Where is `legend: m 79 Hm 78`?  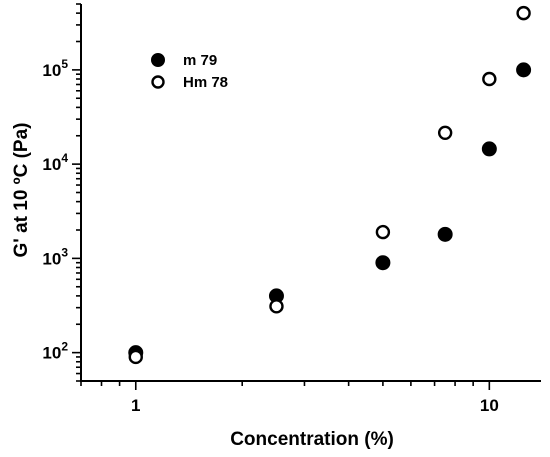 legend: m 79 Hm 78 is located at coordinates (189, 71).